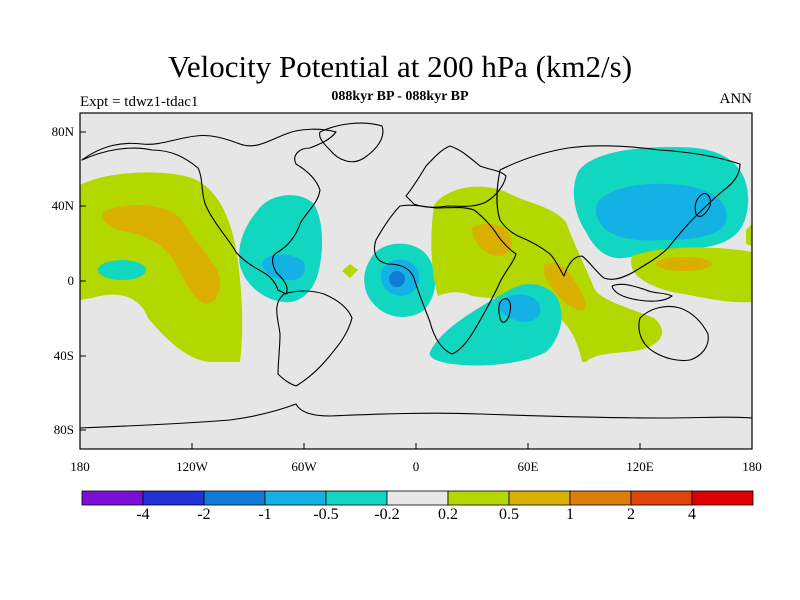 This screenshot has width=800, height=600. Describe the element at coordinates (631, 514) in the screenshot. I see `colorbar-label: 2` at that location.